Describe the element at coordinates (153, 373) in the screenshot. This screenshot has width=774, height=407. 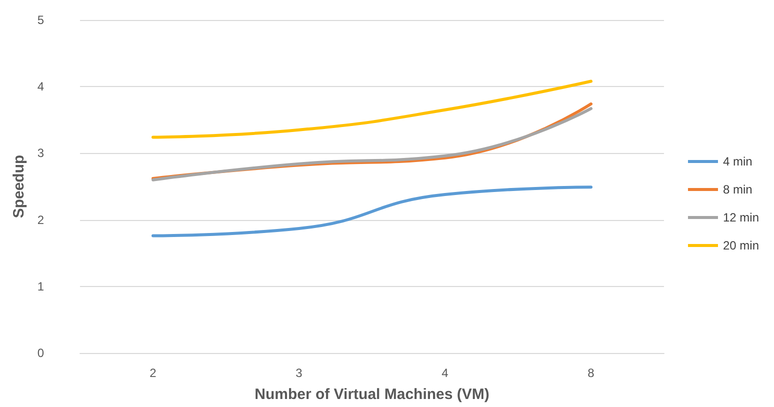
I see `x-tick-label: 2` at that location.